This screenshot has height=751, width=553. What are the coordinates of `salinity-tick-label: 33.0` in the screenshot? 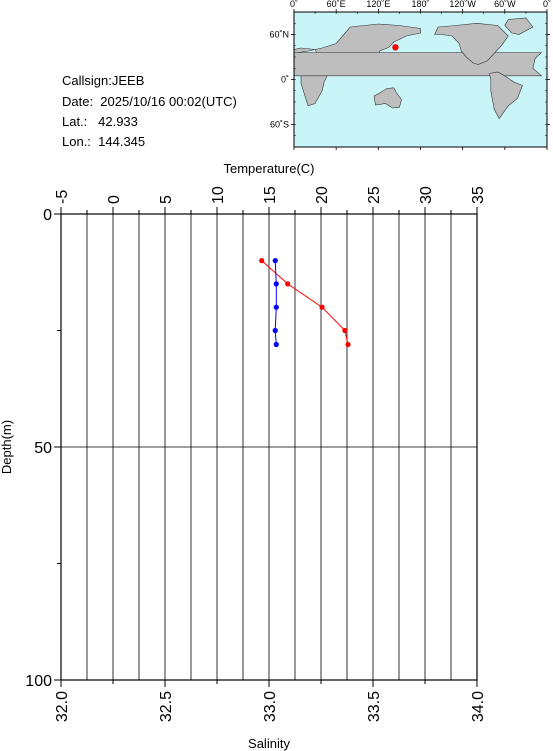 It's located at (270, 706).